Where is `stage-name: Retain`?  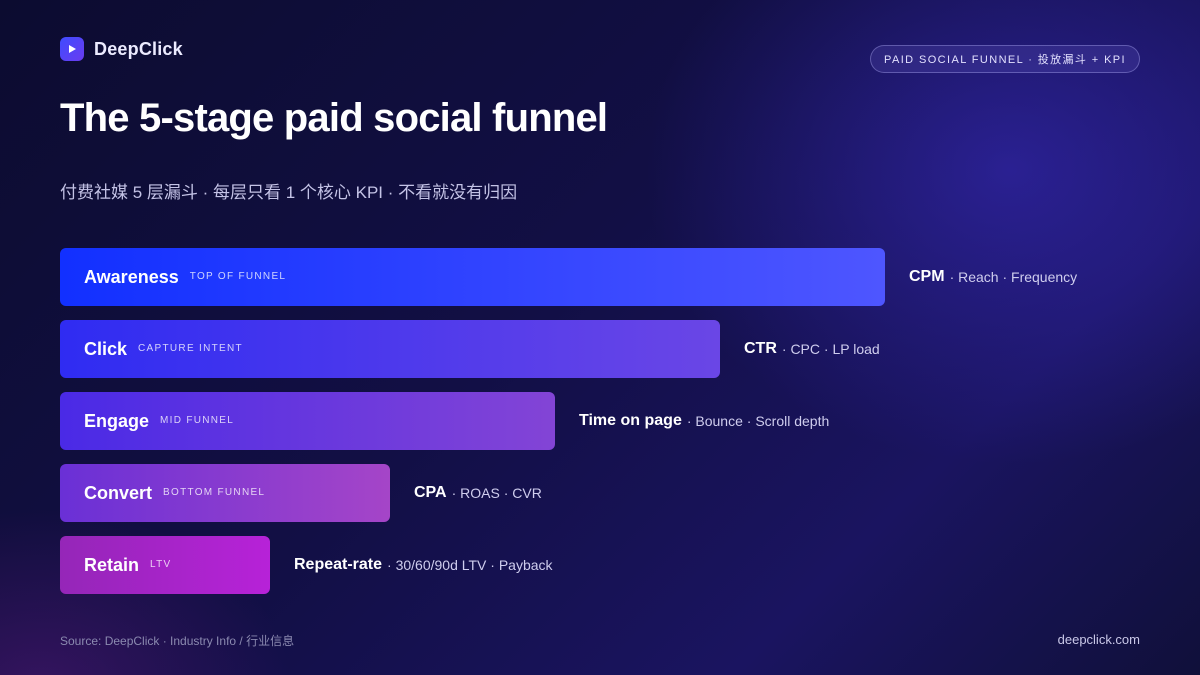
stage-name: Retain is located at coordinates (112, 564).